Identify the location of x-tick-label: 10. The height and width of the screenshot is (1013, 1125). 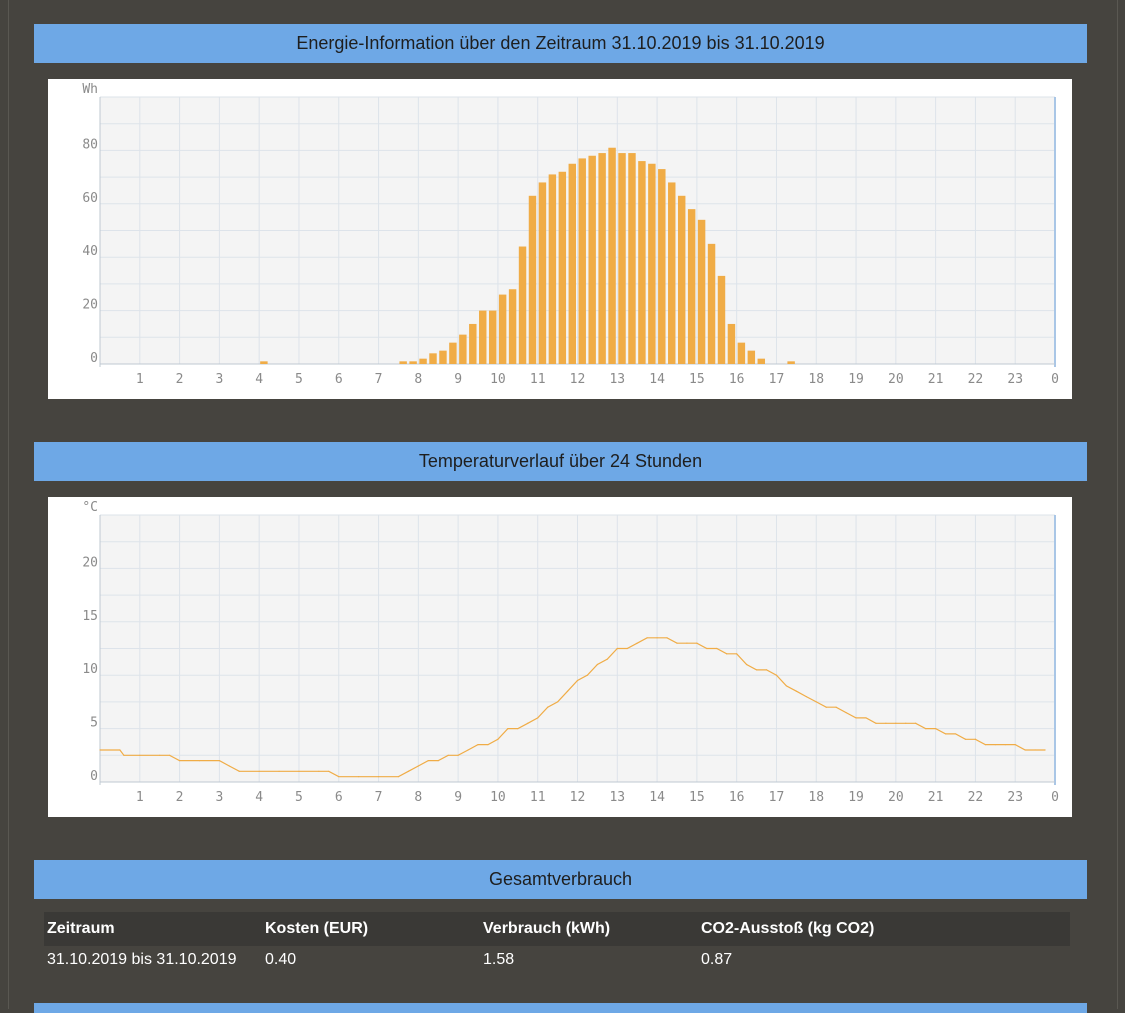
(498, 797).